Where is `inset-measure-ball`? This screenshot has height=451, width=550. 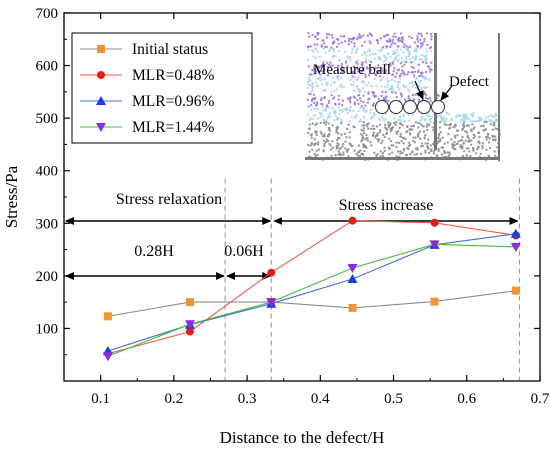
inset-measure-ball is located at coordinates (396, 107).